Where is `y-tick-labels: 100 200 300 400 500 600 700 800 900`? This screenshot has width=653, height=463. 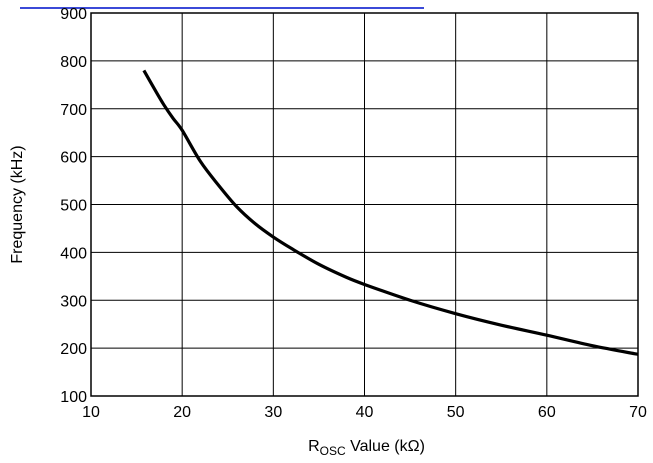 y-tick-labels: 100 200 300 400 500 600 700 800 900 is located at coordinates (73, 206).